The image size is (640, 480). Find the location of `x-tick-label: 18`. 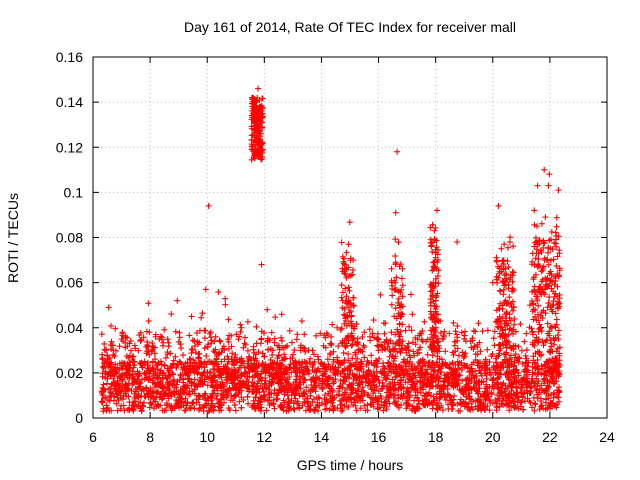

x-tick-label: 18 is located at coordinates (436, 437).